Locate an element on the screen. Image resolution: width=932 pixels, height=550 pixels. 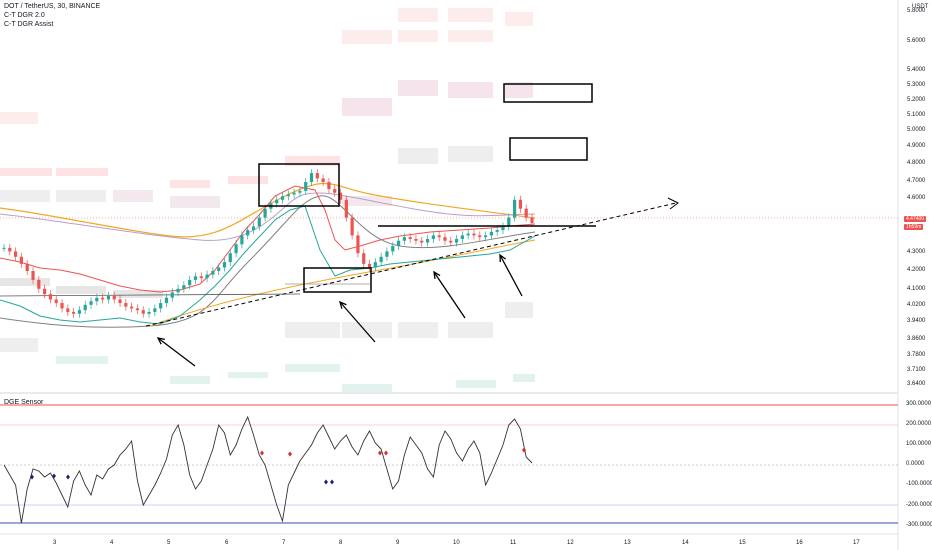
oscillator-legend: DGE Sensor is located at coordinates (23, 402).